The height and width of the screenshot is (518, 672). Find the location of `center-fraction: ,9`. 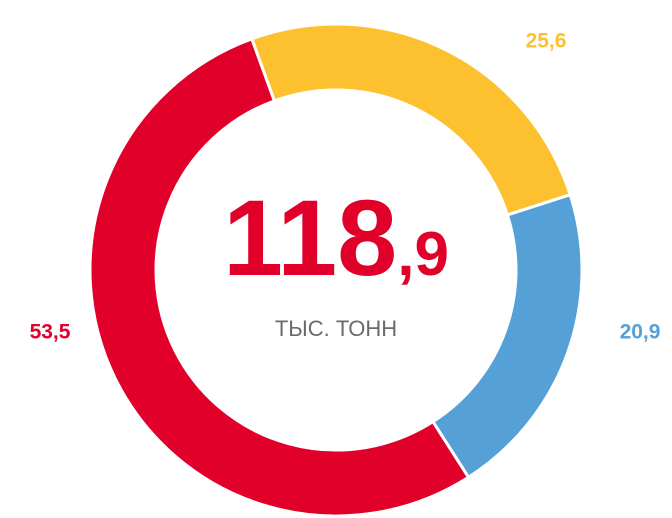

center-fraction: ,9 is located at coordinates (423, 254).